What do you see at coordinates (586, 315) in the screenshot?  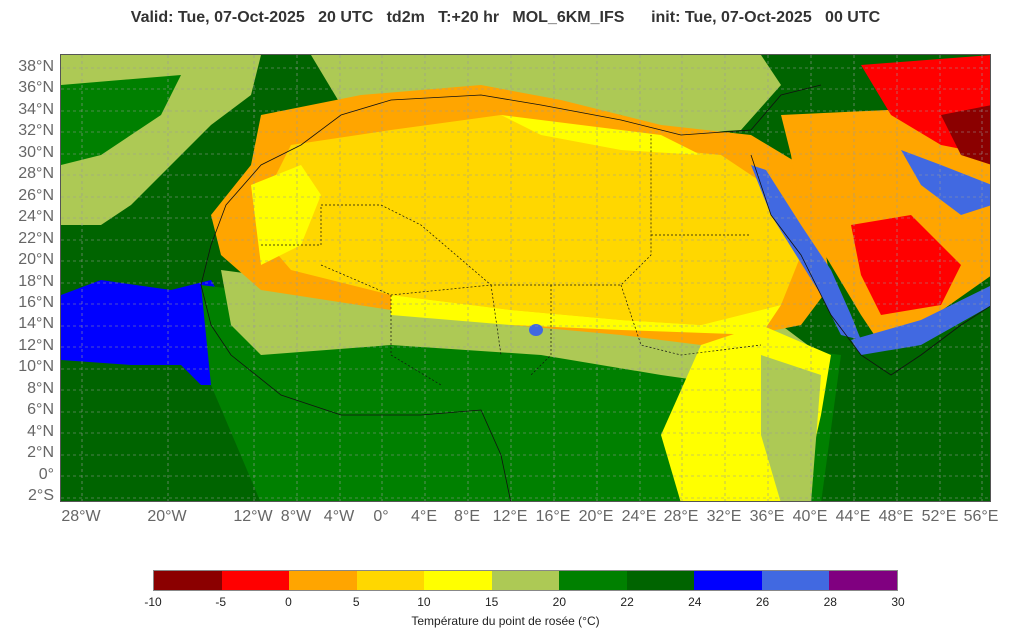 I see `sahel-yellow-band` at bounding box center [586, 315].